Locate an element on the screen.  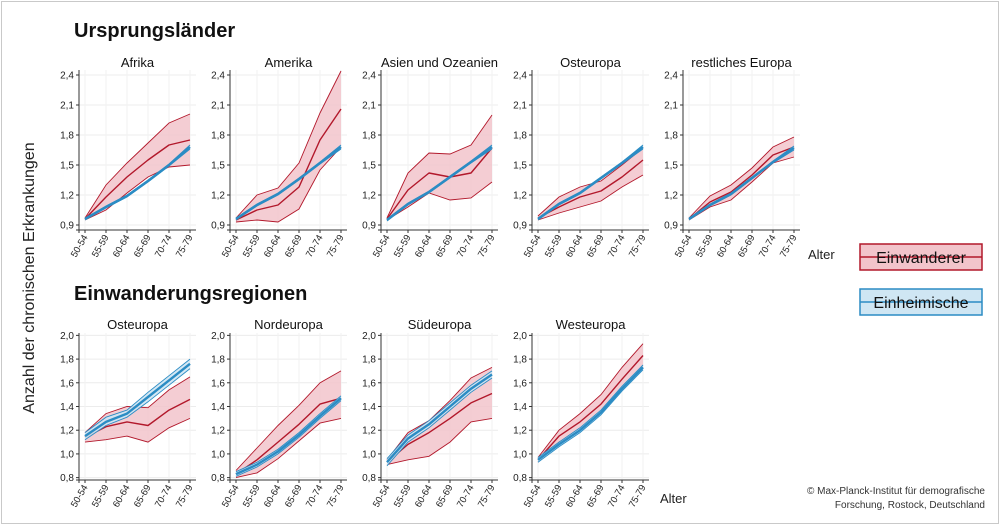
x-axis-label-bottom: Alter is located at coordinates (673, 498).